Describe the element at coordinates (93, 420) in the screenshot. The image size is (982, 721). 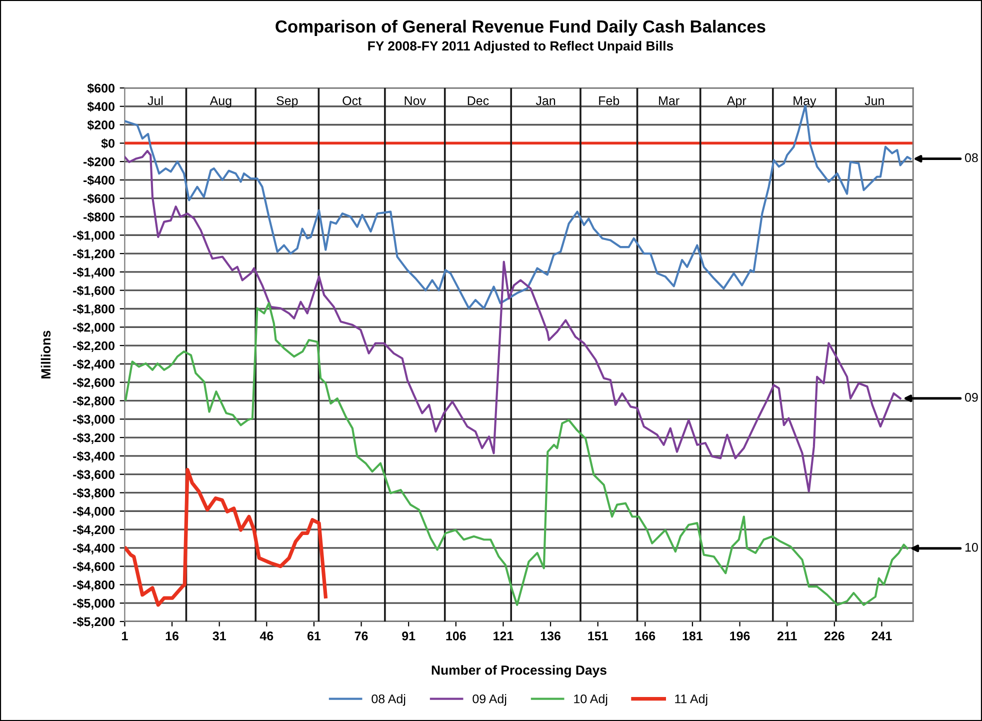
I see `y-tick-label: -$3,000` at that location.